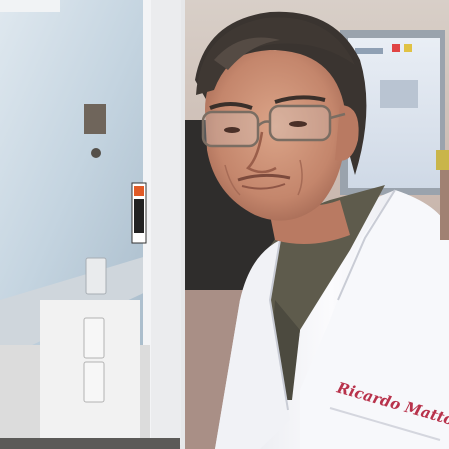 Image resolution: width=449 pixels, height=449 pixels. I want to click on valve-knob, so click(96, 153).